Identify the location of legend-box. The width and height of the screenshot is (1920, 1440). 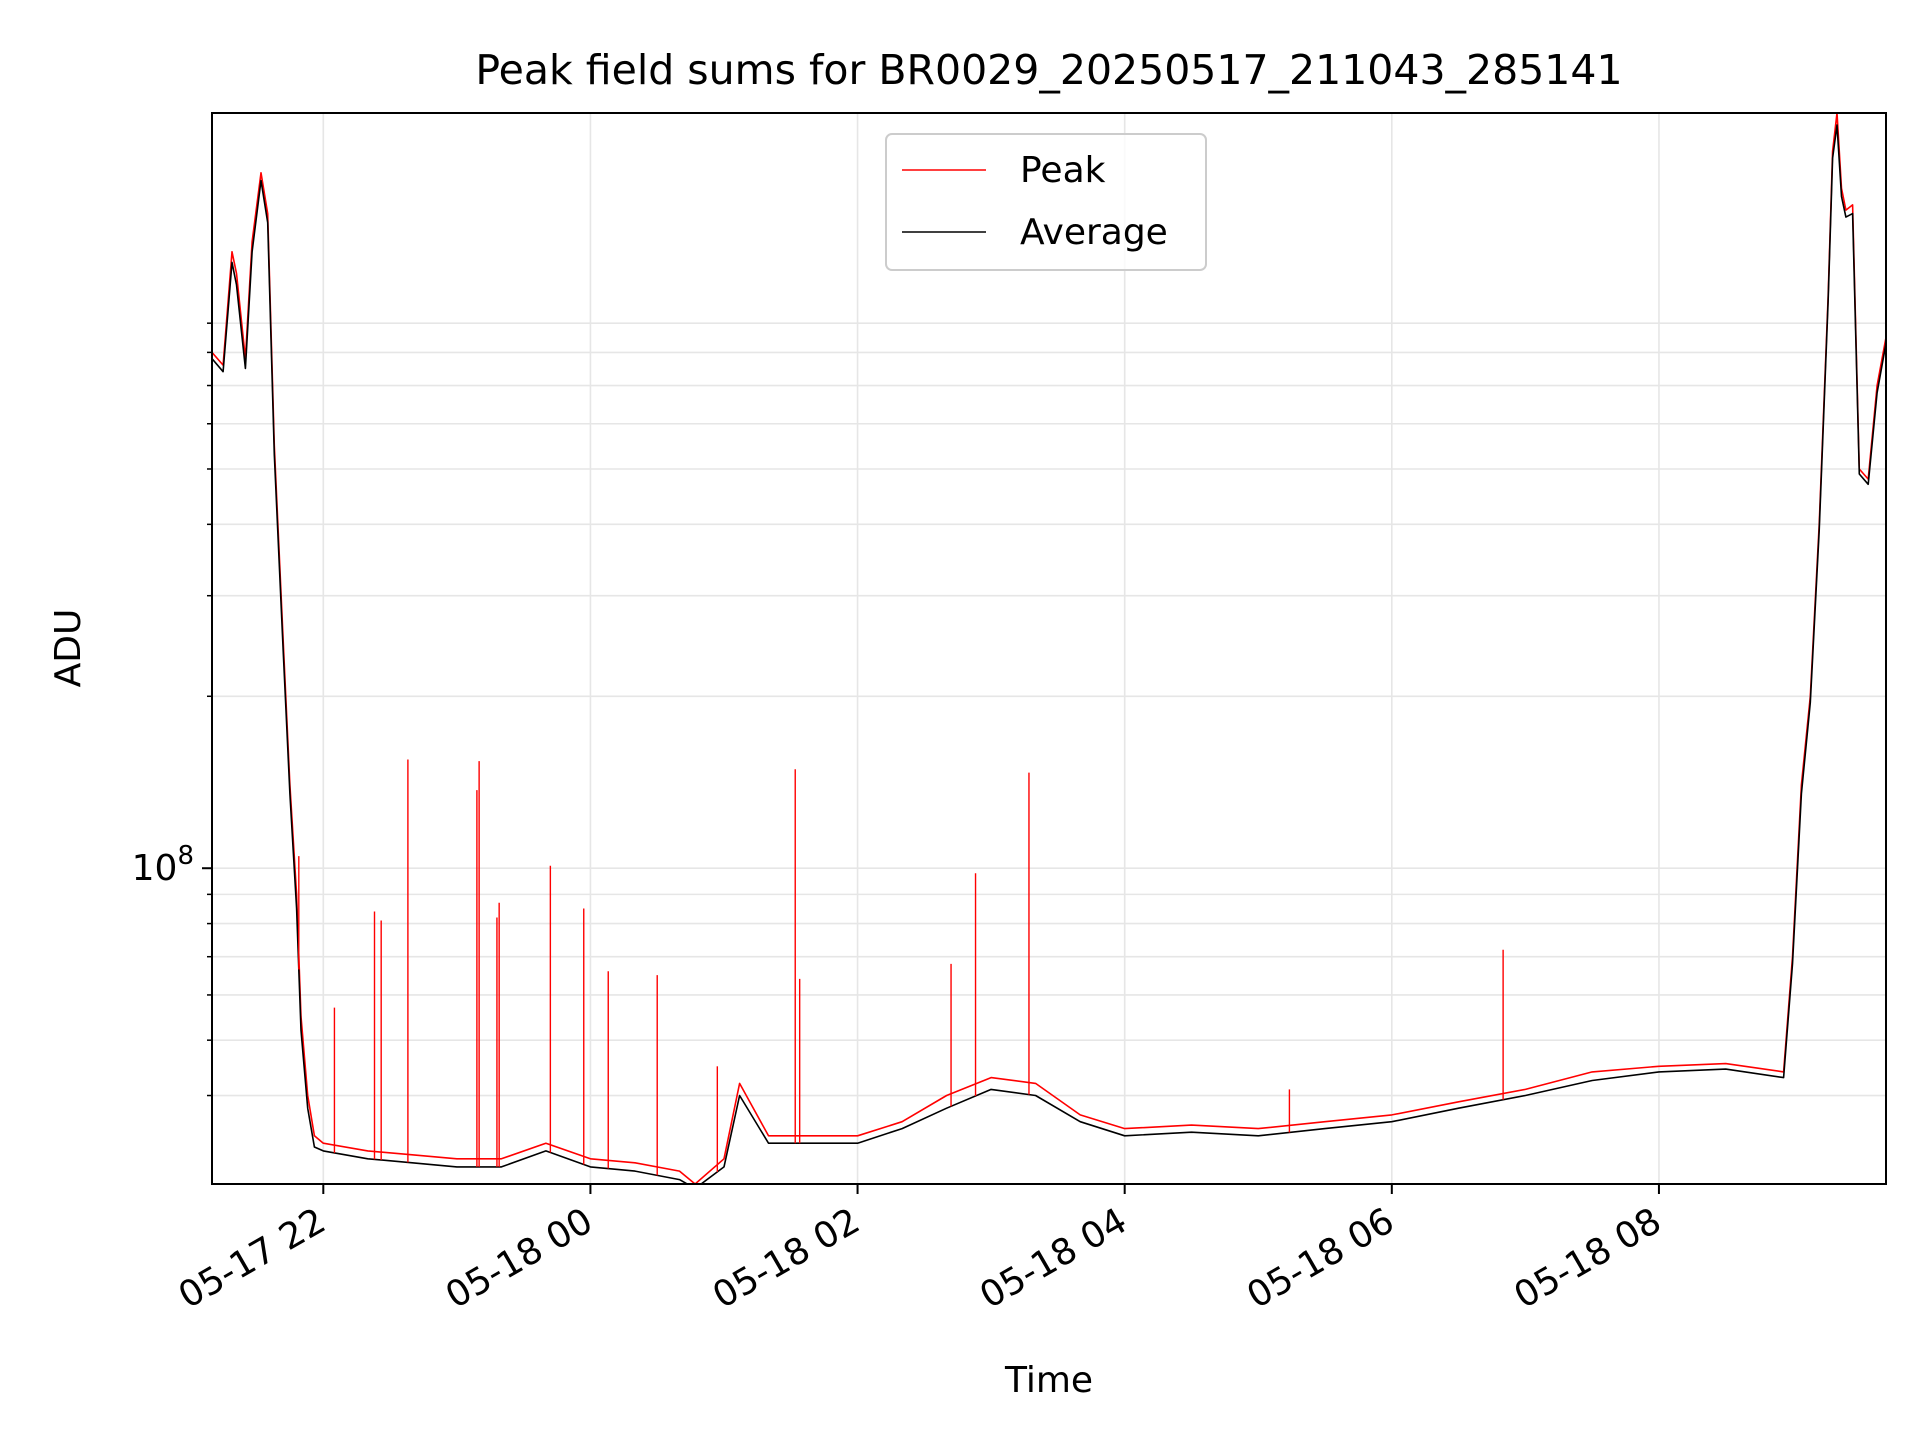
(1046, 202).